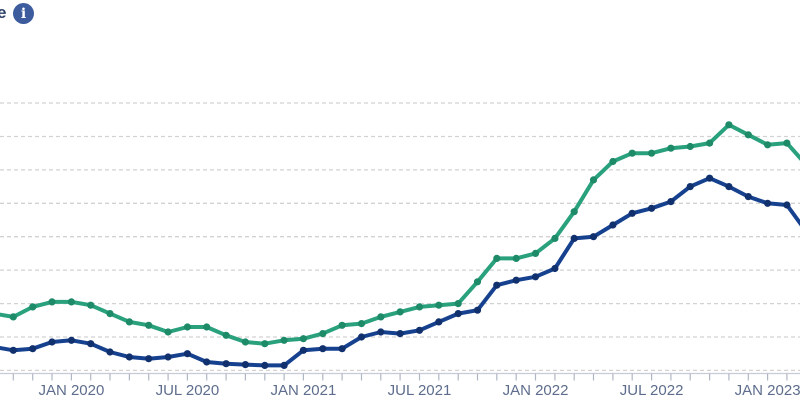 This screenshot has height=409, width=800. I want to click on info-icon: i, so click(23, 13).